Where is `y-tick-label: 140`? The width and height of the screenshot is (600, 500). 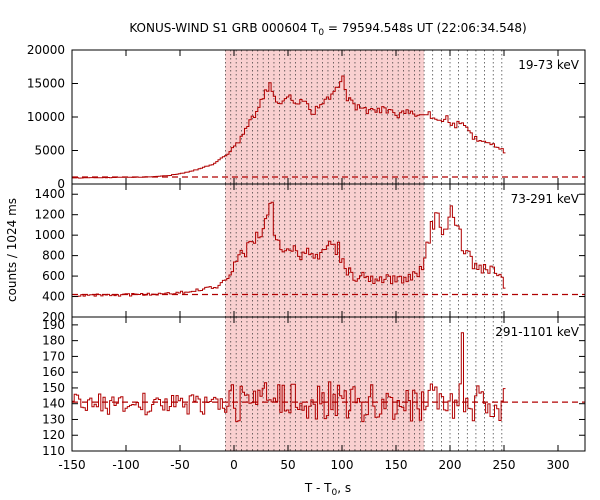
y-tick-label: 140 is located at coordinates (53, 404).